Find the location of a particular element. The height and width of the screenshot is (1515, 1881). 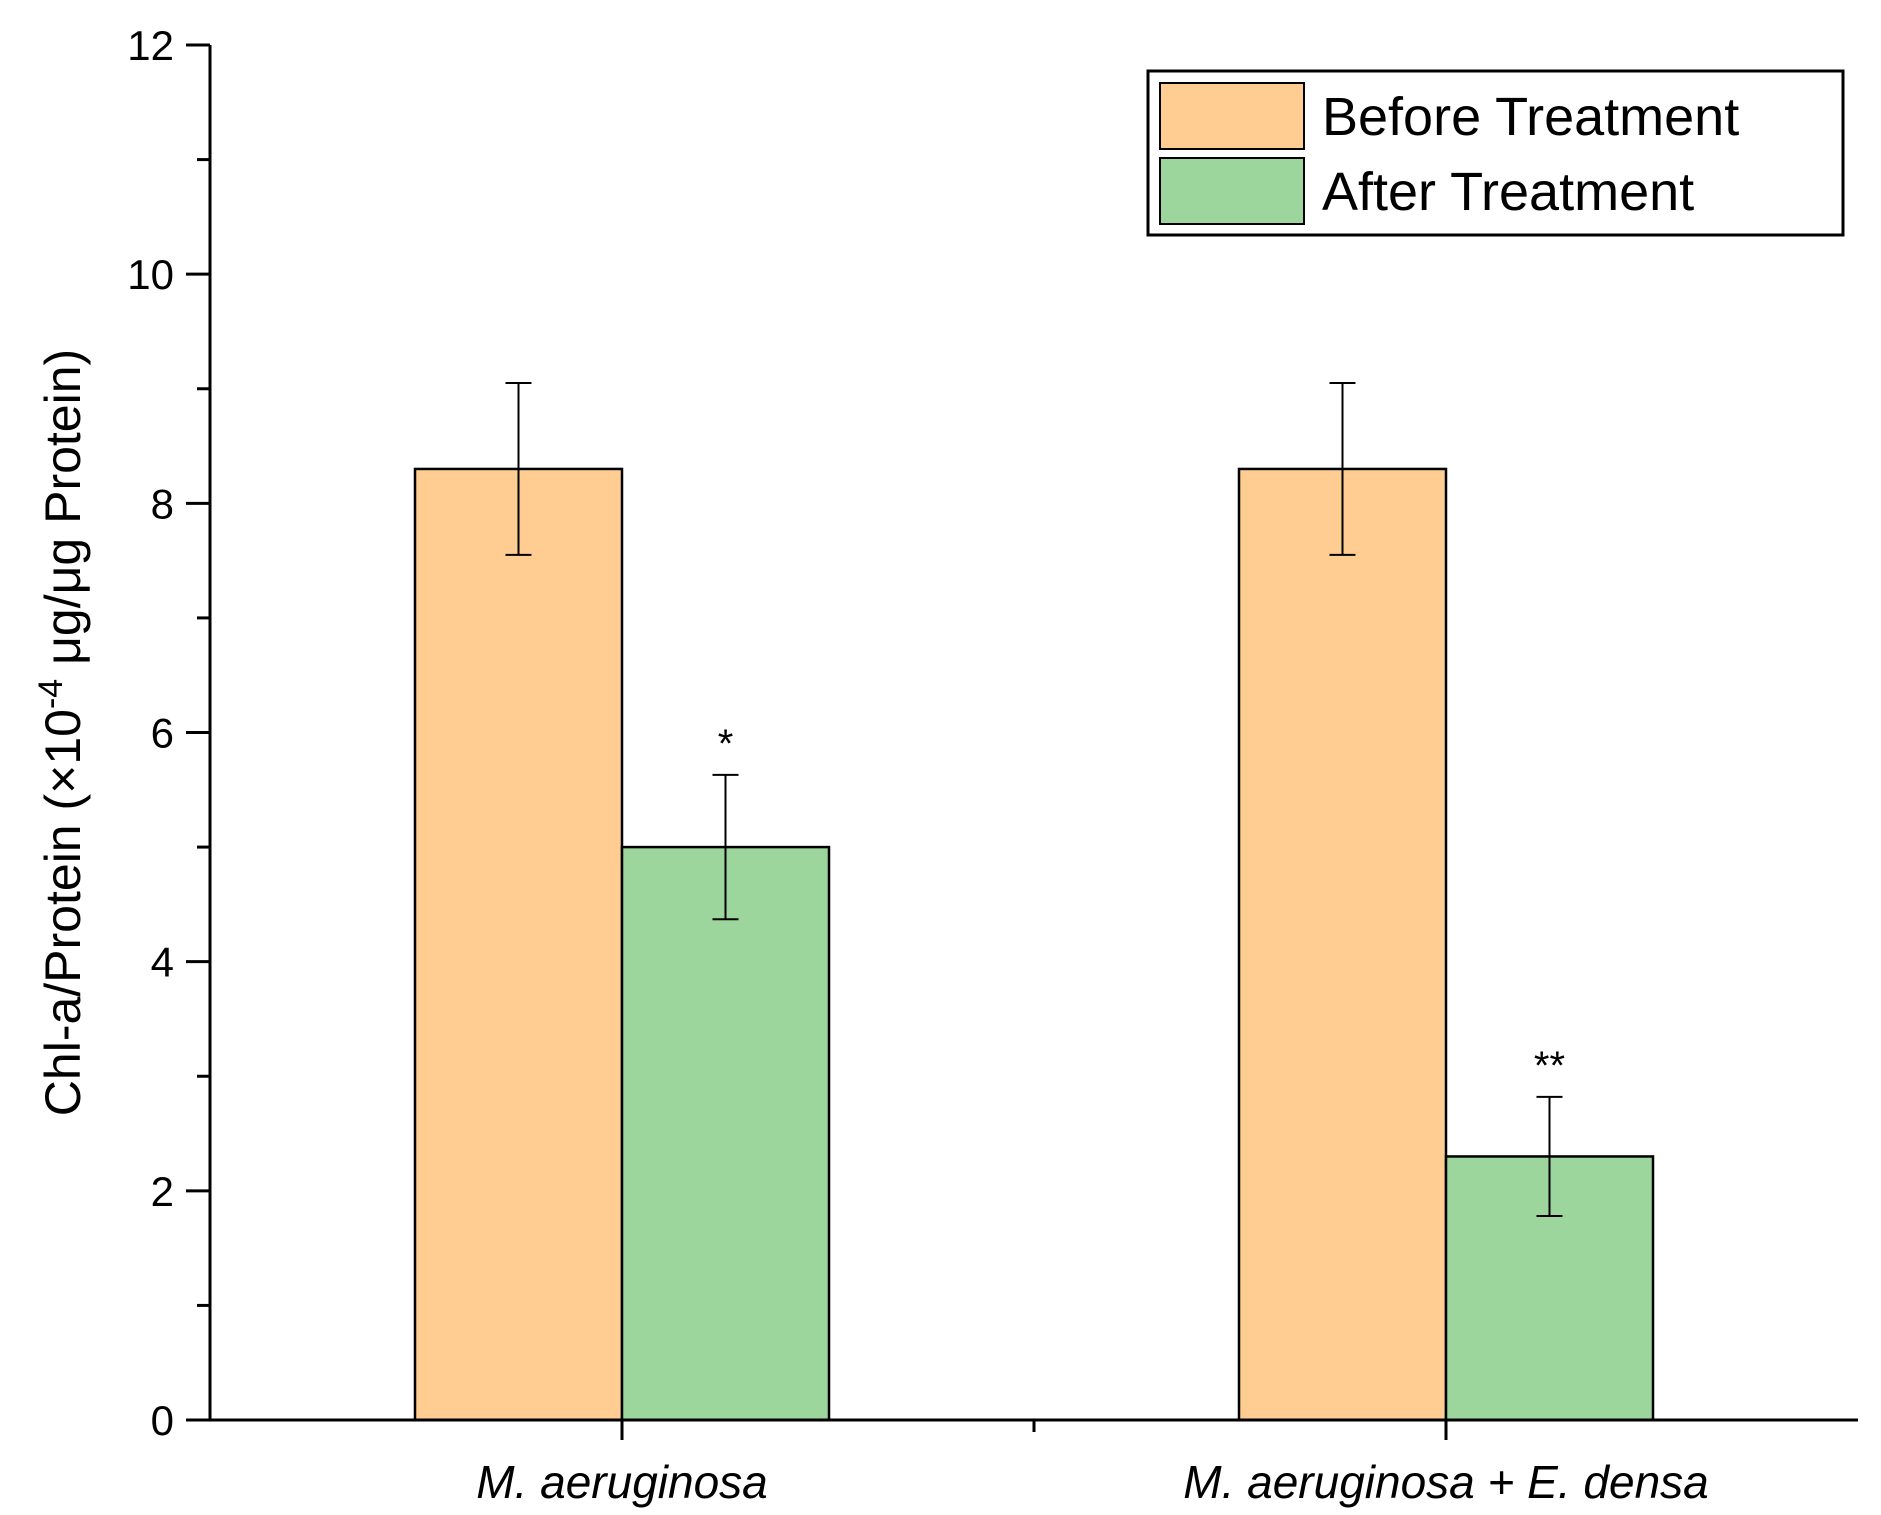

x-tick-label: M. aeruginosa + E. densa is located at coordinates (1446, 1482).